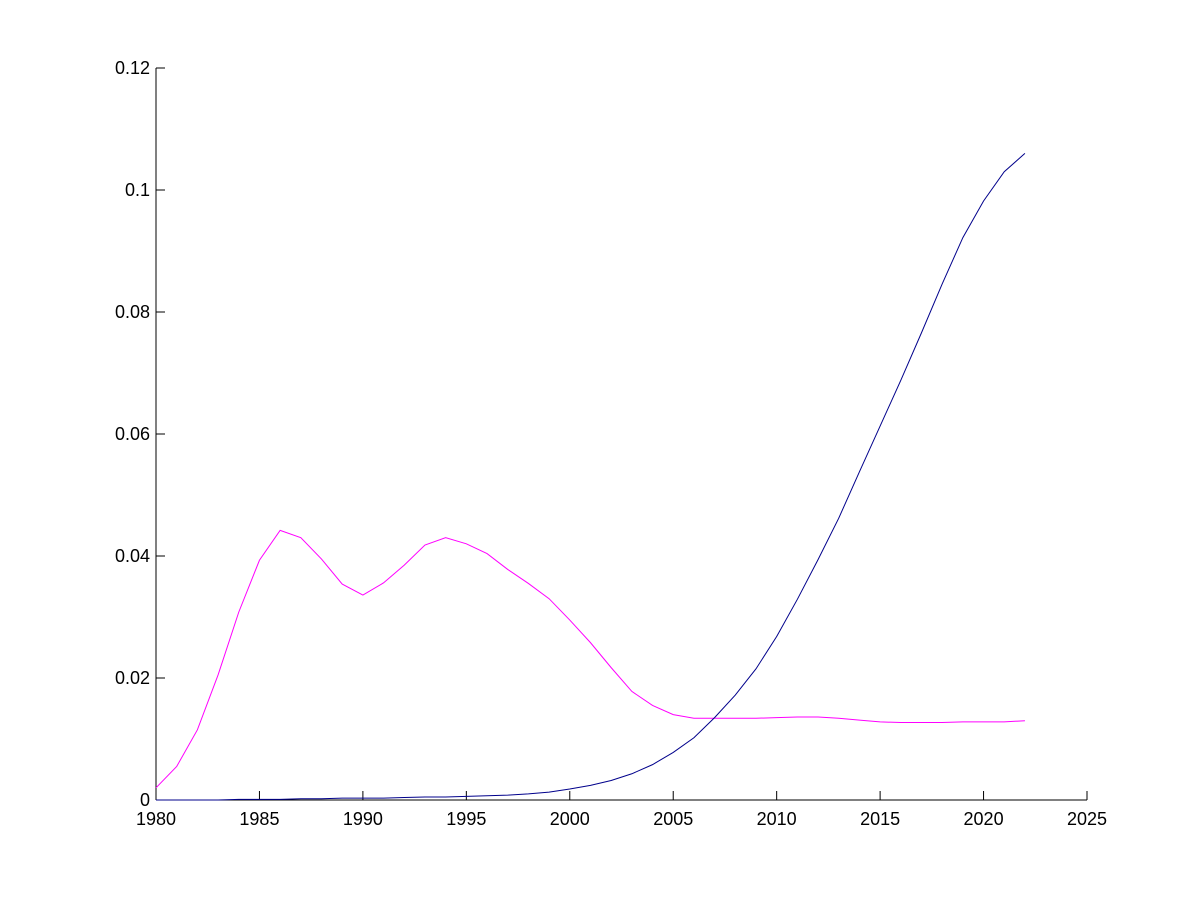  I want to click on y-tick-label: 0, so click(145, 800).